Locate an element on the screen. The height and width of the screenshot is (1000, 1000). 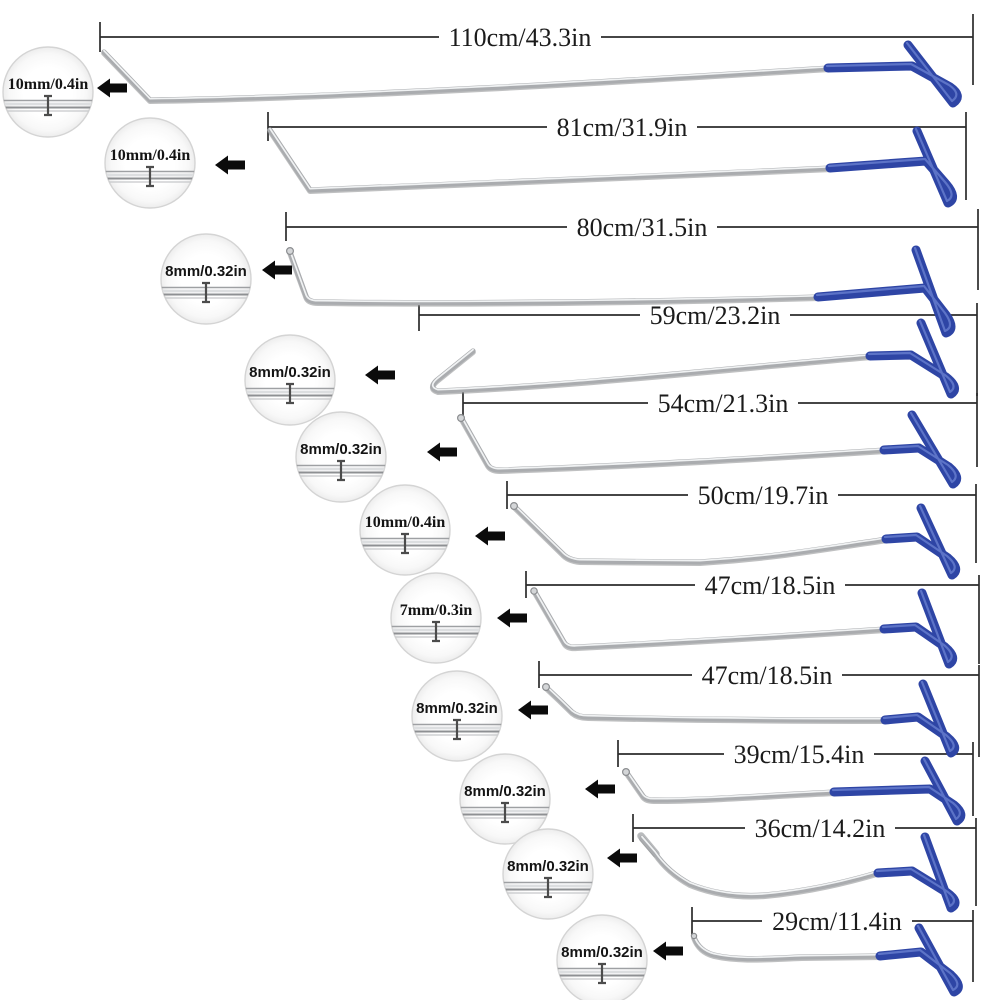
length-label: 36cm/14.2in is located at coordinates (820, 828).